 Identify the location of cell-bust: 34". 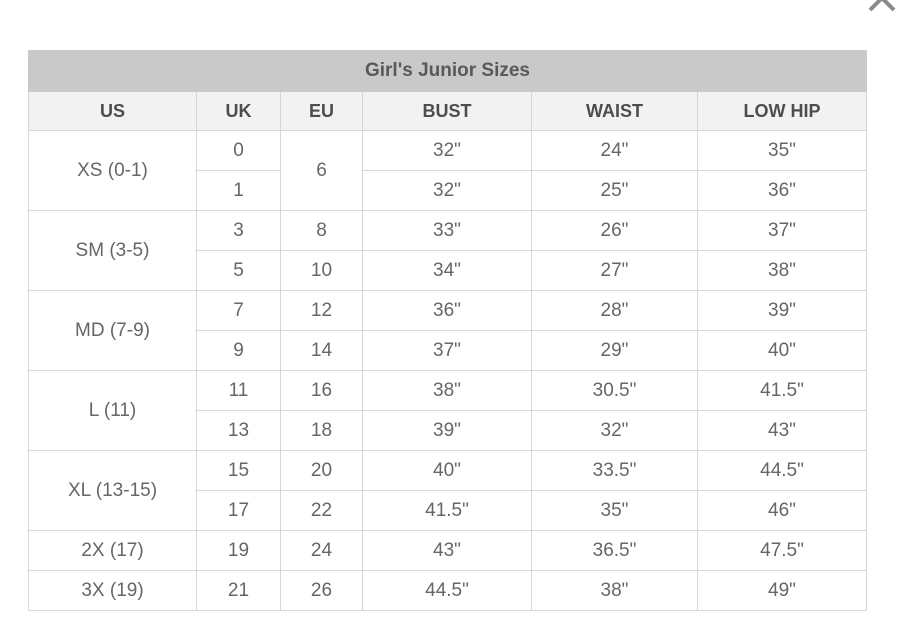
(447, 270).